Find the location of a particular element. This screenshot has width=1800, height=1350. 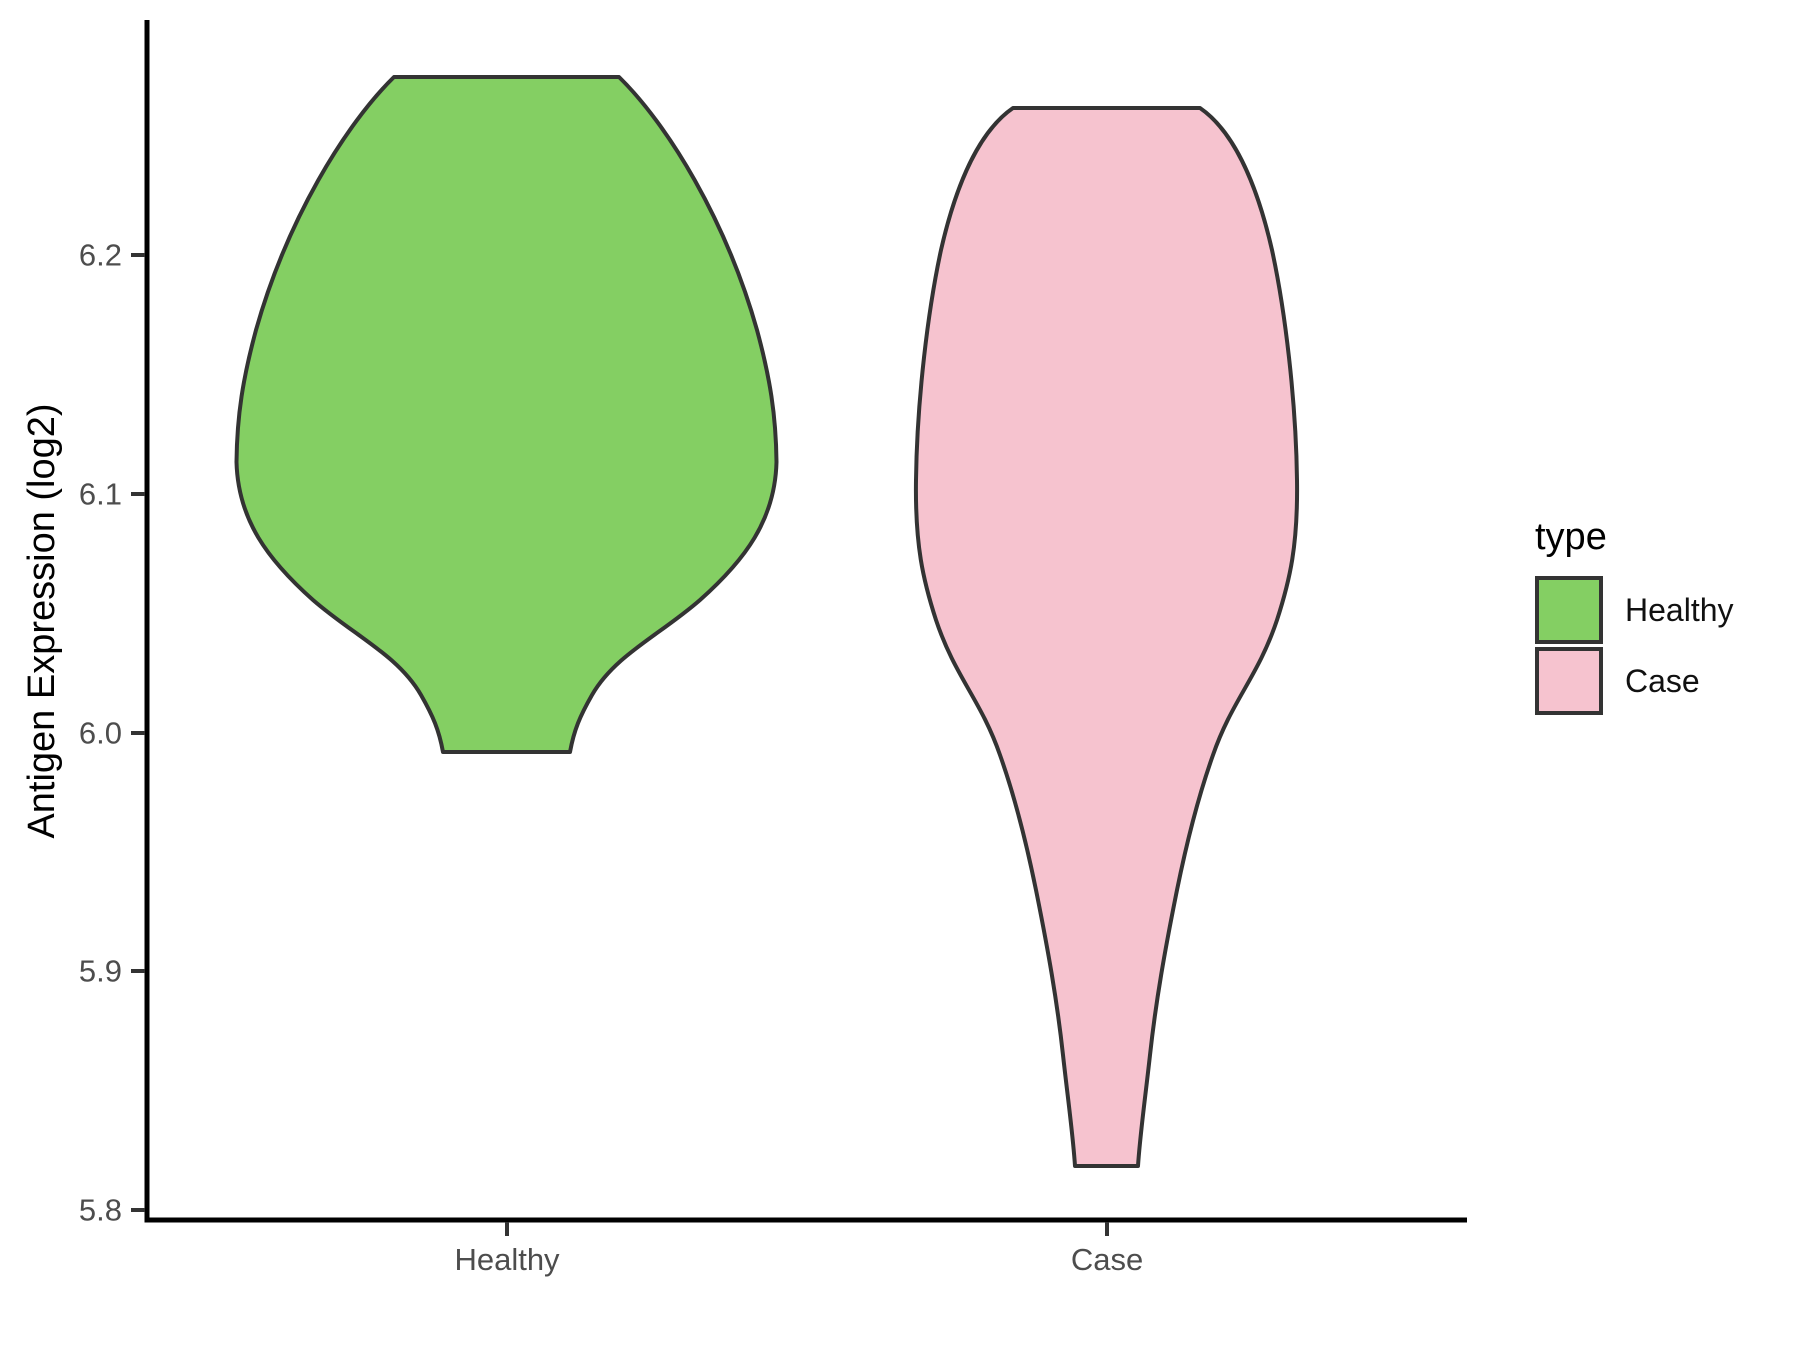

y-tick-label-6.0: 6.0 is located at coordinates (100, 733).